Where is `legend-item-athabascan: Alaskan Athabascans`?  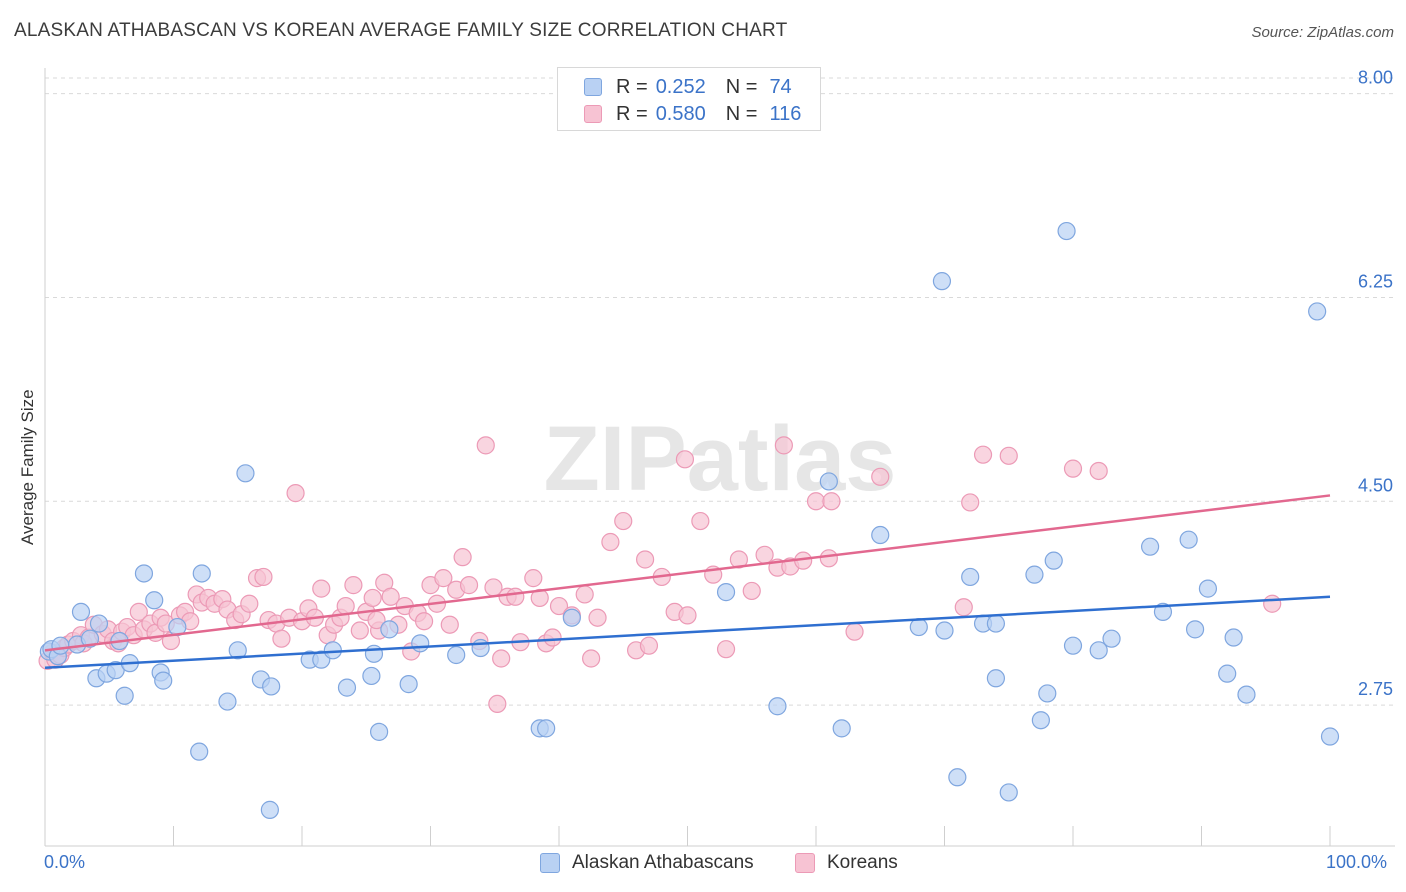
legend-item-athabascan: Alaskan Athabascans is located at coordinates (647, 863).